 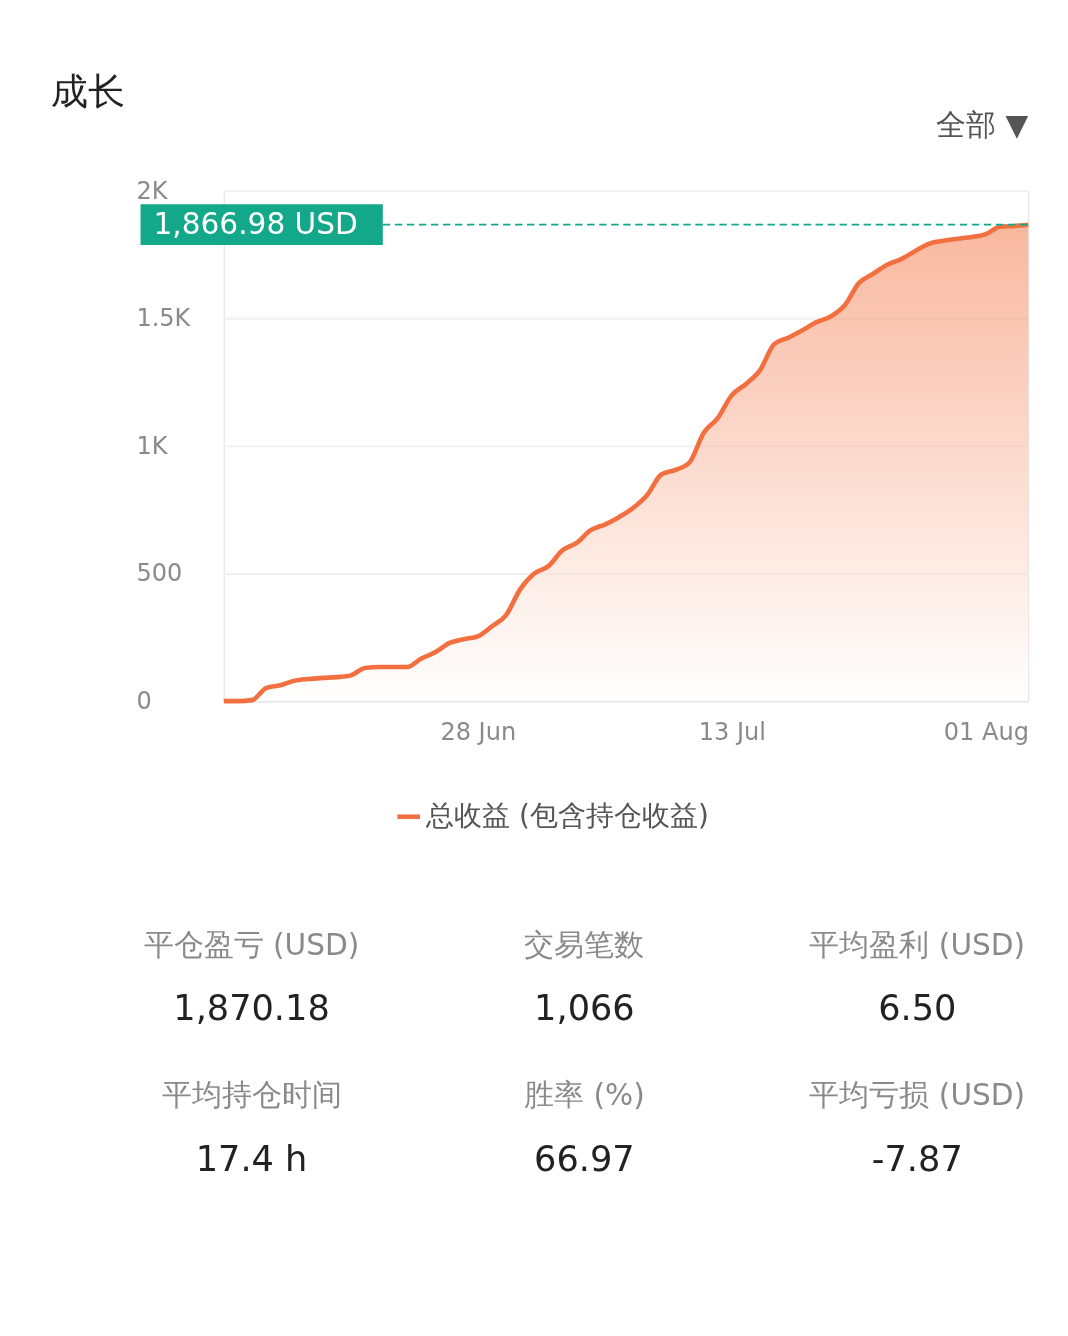 I want to click on y-tick-label: 1.5K, so click(x=164, y=318).